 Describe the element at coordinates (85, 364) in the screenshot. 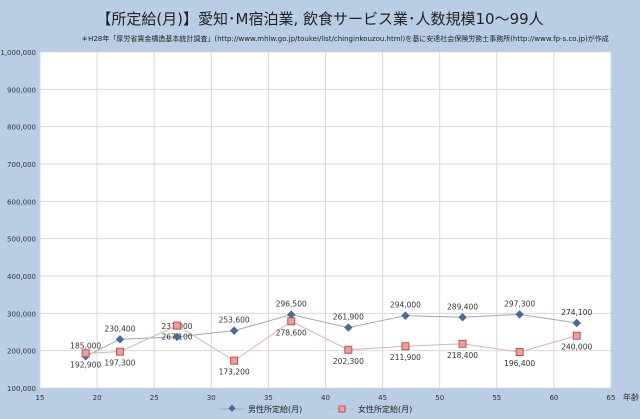

I see `data-label: 192,900` at that location.